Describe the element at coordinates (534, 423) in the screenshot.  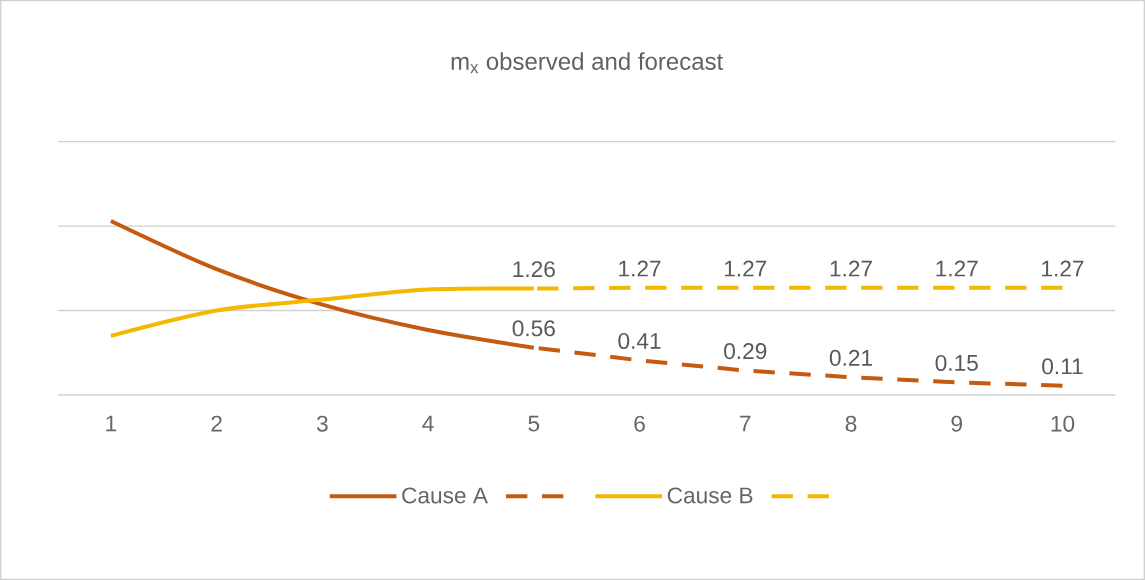
I see `x-tick-label: 5` at that location.